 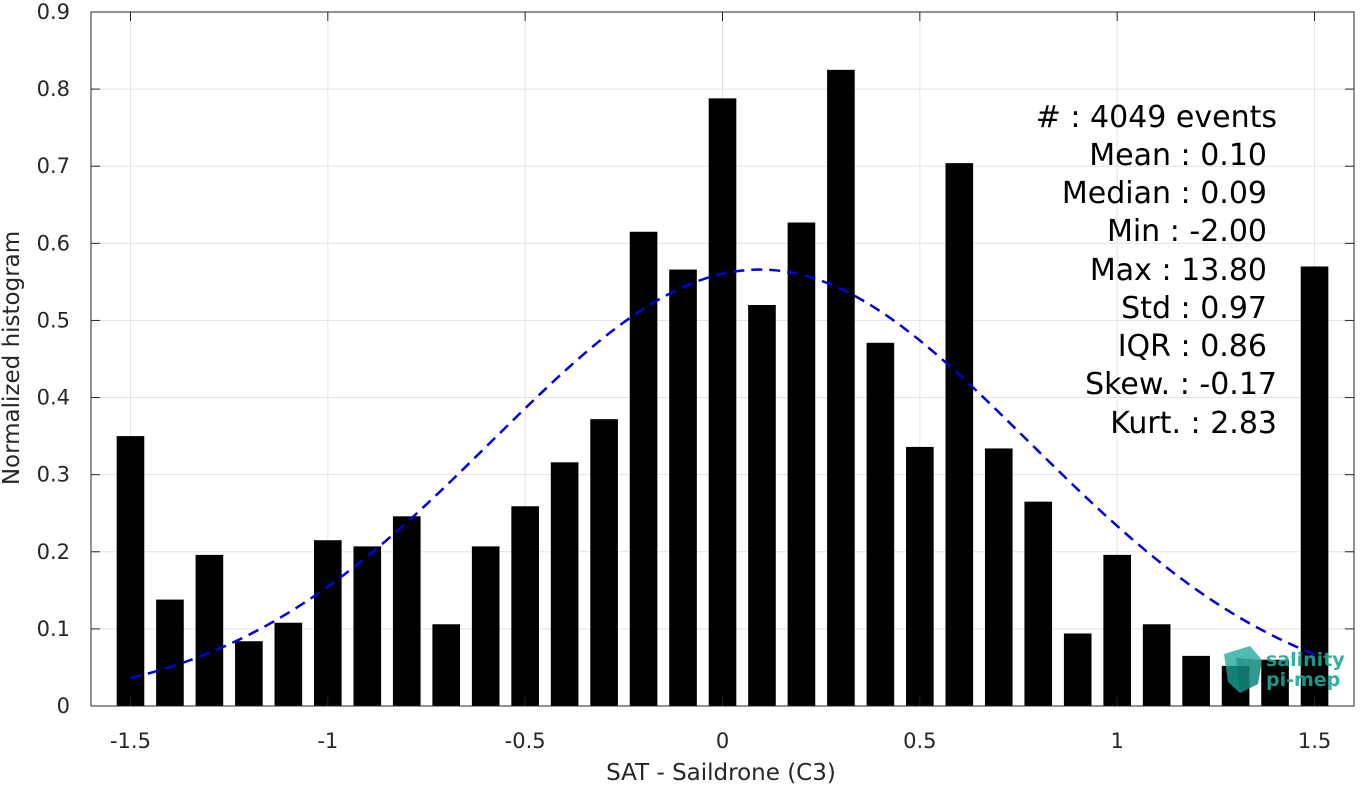 I want to click on y-tick-label: 0.6, so click(x=53, y=243).